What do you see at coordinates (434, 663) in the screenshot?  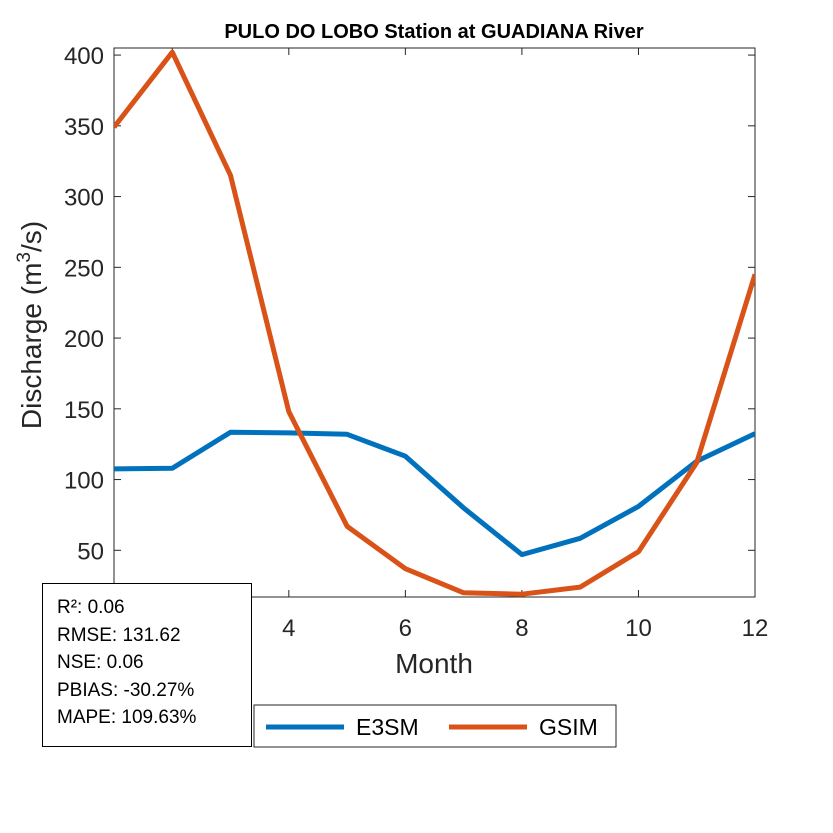 I see `x-axis-label: Month` at bounding box center [434, 663].